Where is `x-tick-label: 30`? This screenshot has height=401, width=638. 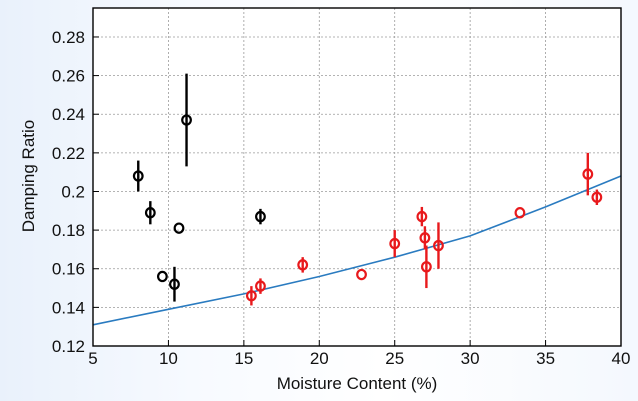
x-tick-label: 30 is located at coordinates (470, 358).